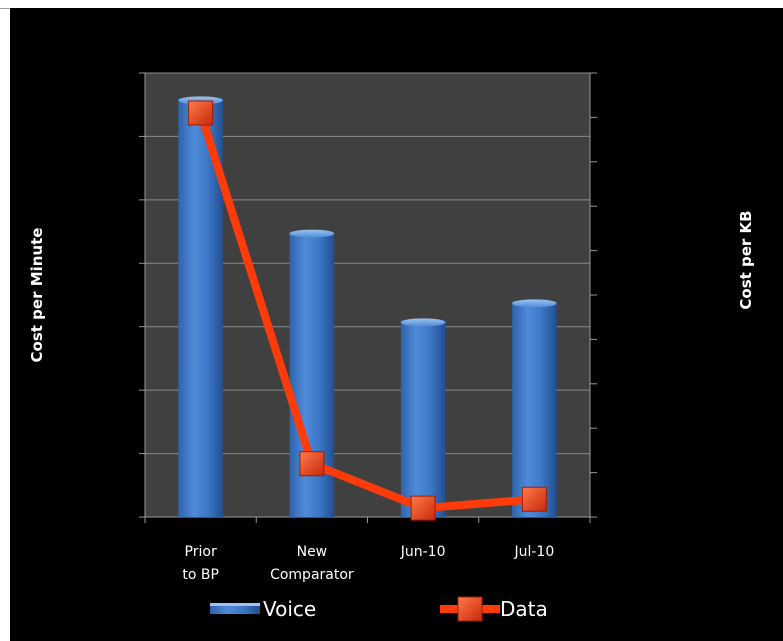 The width and height of the screenshot is (783, 641). What do you see at coordinates (746, 259) in the screenshot?
I see `y2-axis-title: Cost per KB` at bounding box center [746, 259].